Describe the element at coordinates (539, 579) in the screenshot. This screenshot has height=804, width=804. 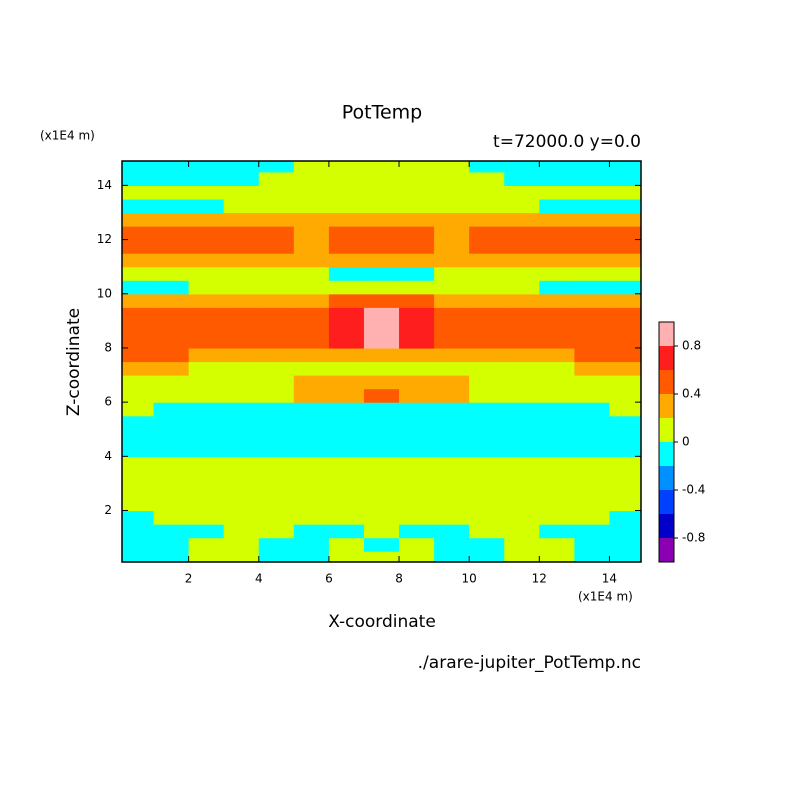
I see `x-tick-label: 12` at that location.